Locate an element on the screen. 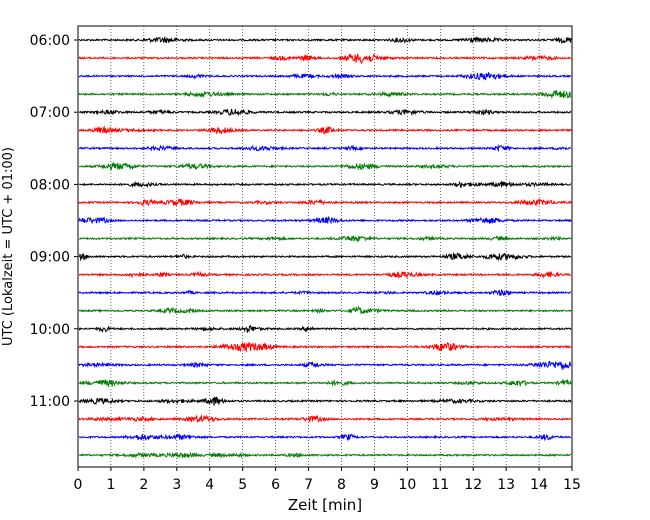 Image resolution: width=650 pixels, height=520 pixels. x-tick-label: 2 is located at coordinates (143, 485).